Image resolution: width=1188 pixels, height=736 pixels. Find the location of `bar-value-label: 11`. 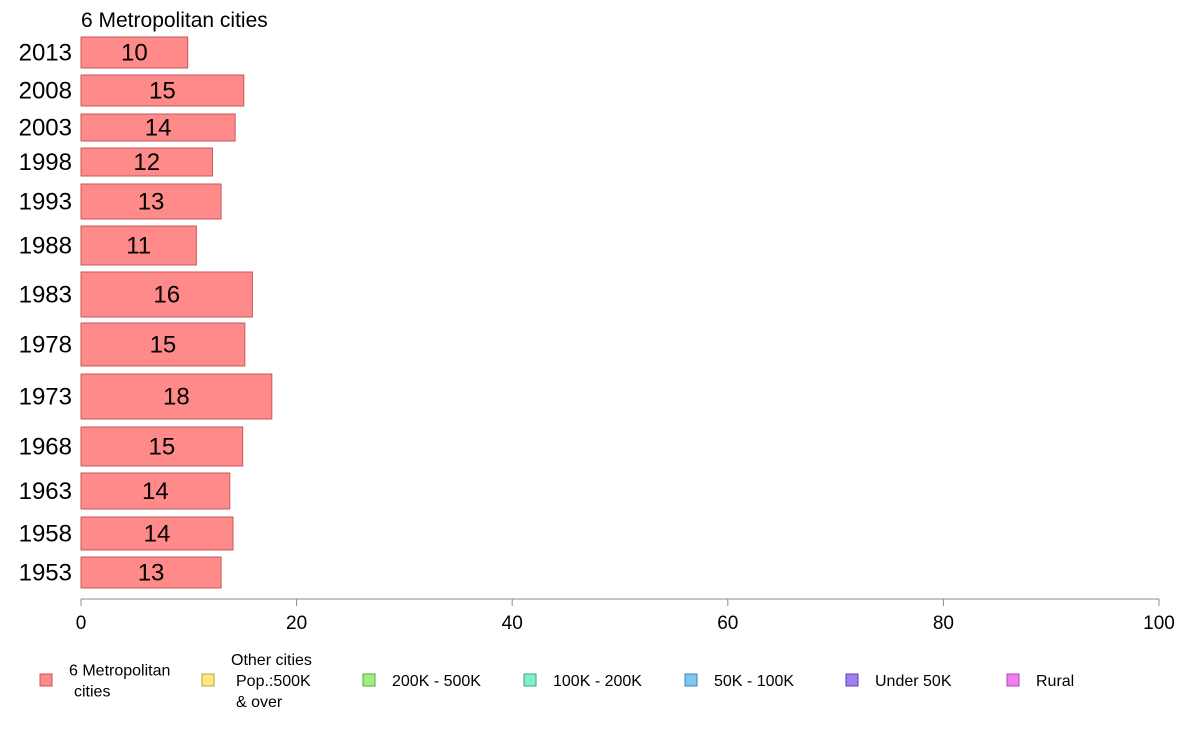

bar-value-label: 11 is located at coordinates (138, 246).